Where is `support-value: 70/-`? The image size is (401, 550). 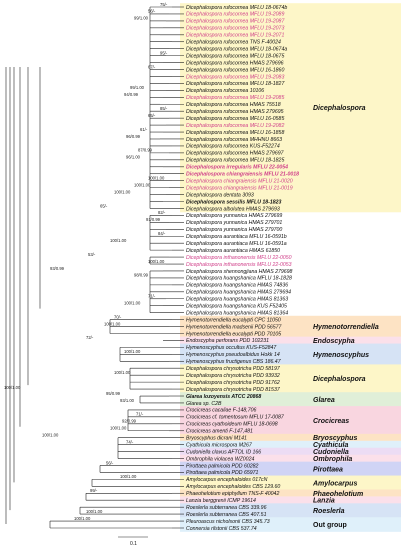
support-value: 70/- is located at coordinates (118, 316).